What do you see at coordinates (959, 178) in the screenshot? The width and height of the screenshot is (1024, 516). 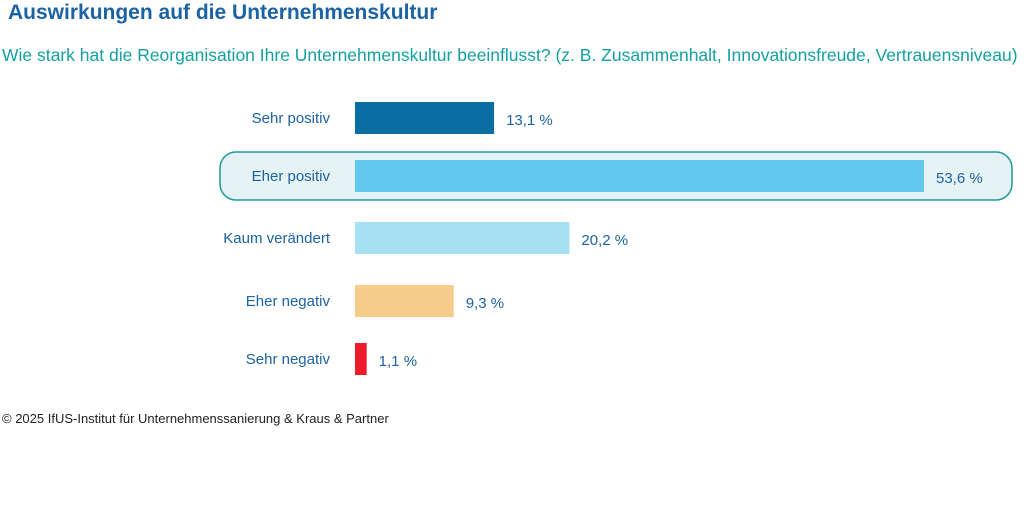 I see `value-label: 53,6 %` at bounding box center [959, 178].